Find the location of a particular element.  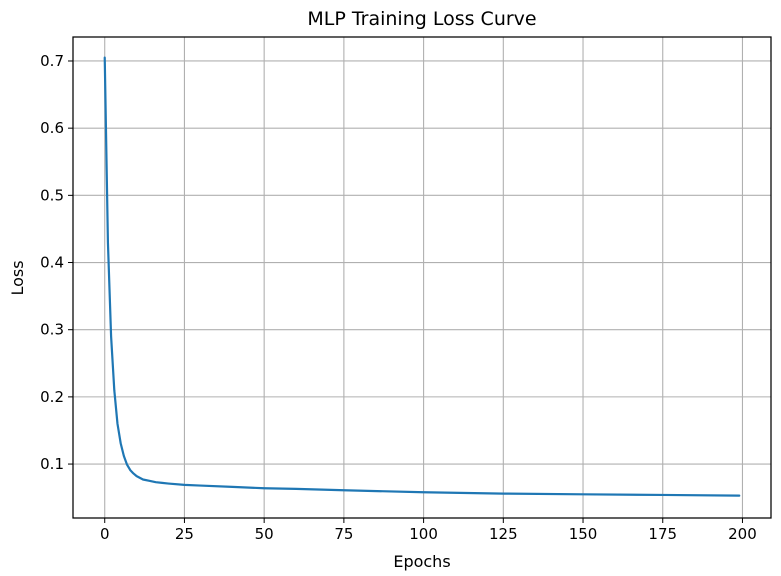

x-tick-label: 25 is located at coordinates (184, 534).